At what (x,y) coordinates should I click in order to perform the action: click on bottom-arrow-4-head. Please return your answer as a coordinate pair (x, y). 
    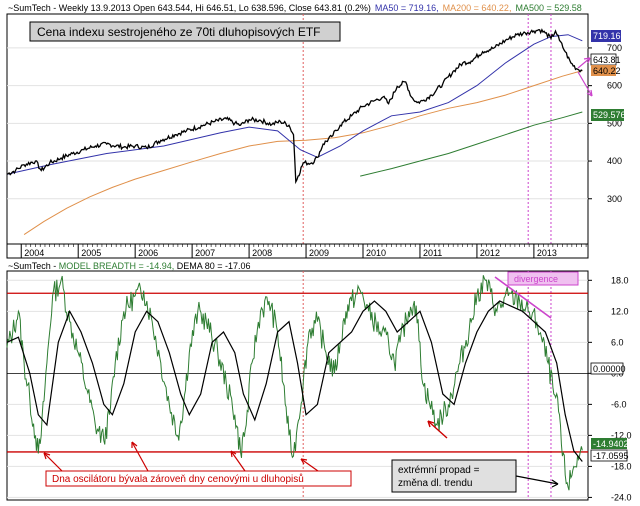
    Looking at the image, I should click on (304, 461).